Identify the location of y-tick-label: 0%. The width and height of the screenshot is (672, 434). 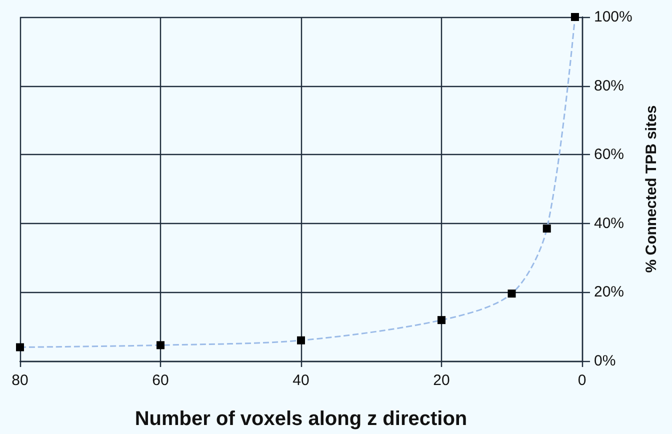
(605, 361).